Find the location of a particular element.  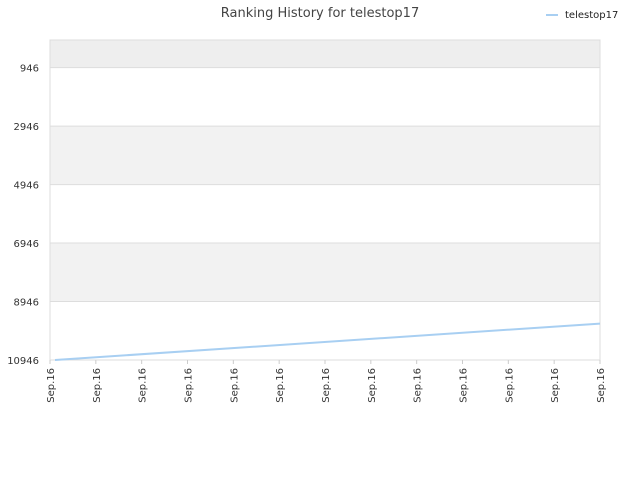

series-line is located at coordinates (327, 341).